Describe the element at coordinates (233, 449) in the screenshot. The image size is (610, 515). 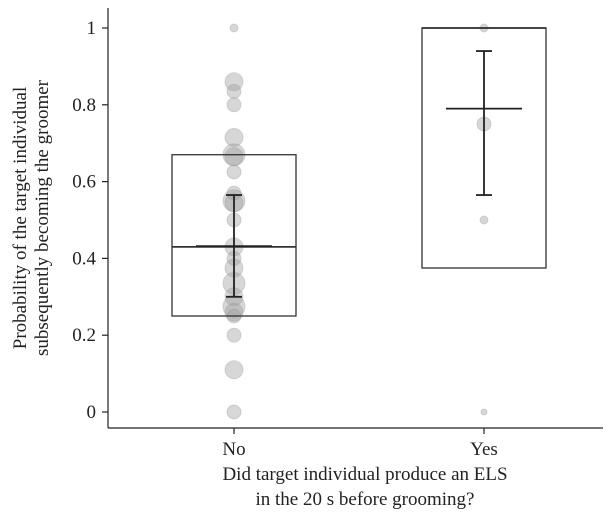
I see `x-tick-label: No` at that location.